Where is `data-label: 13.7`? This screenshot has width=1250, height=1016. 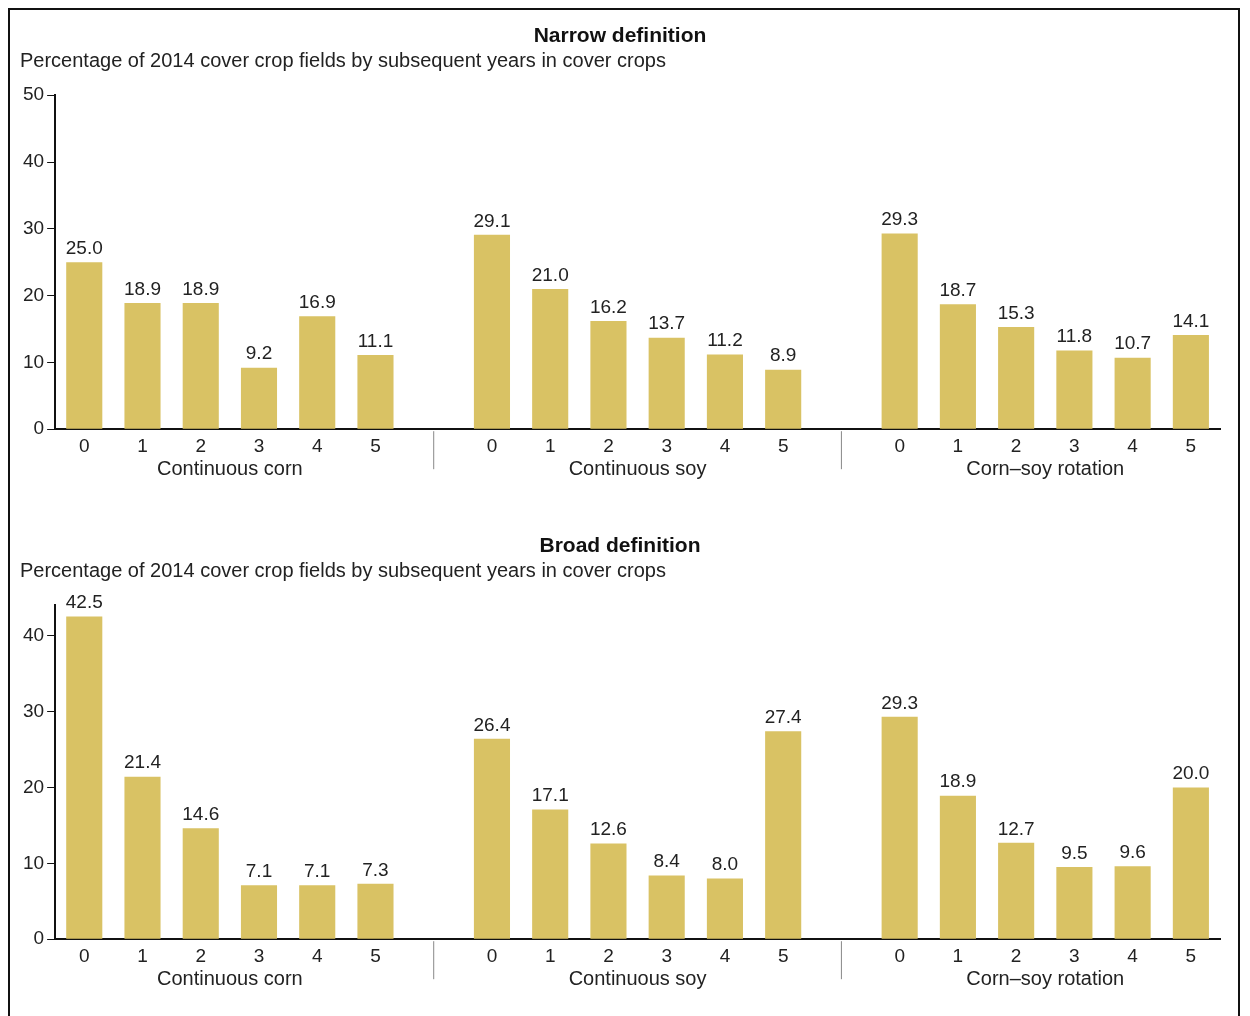
data-label: 13.7 is located at coordinates (667, 323).